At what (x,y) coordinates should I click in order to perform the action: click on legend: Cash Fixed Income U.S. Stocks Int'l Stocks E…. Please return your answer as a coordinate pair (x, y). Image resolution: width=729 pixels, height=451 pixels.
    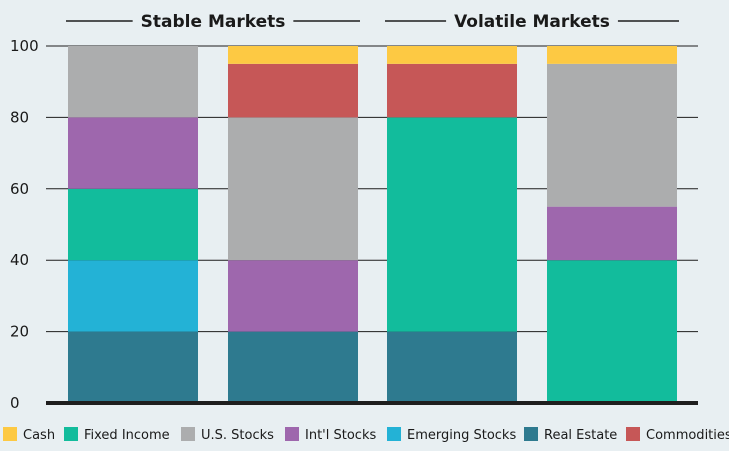
    Looking at the image, I should click on (366, 435).